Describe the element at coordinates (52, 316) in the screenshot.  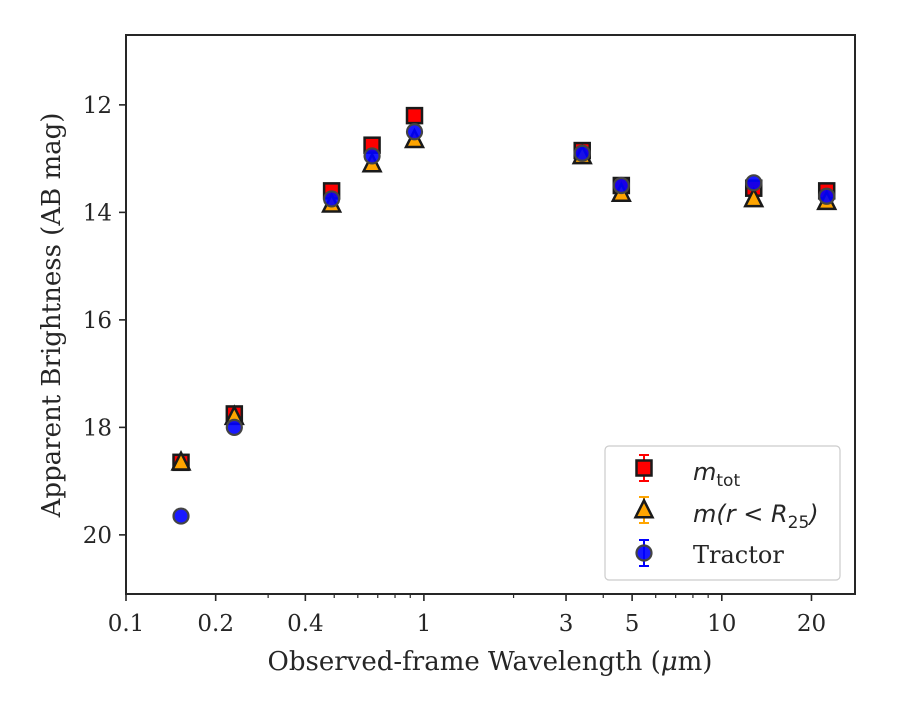
I see `y-axis-label: Apparent Brightness (AB mag)` at that location.